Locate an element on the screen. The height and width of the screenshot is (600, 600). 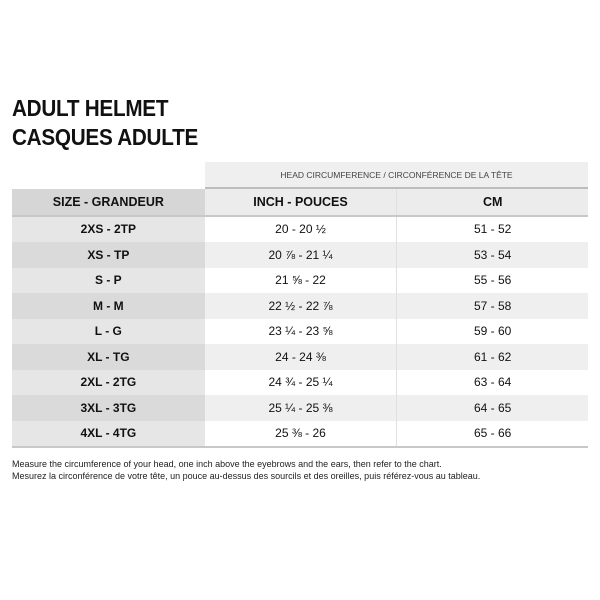
column-header-cm: CM is located at coordinates (493, 202).